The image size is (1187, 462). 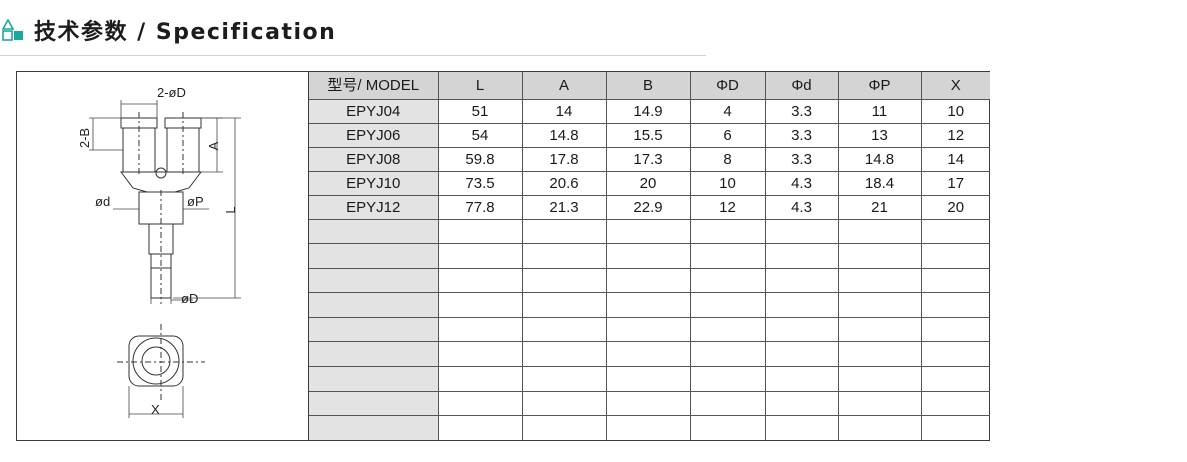 What do you see at coordinates (230, 209) in the screenshot?
I see `label-l: L` at bounding box center [230, 209].